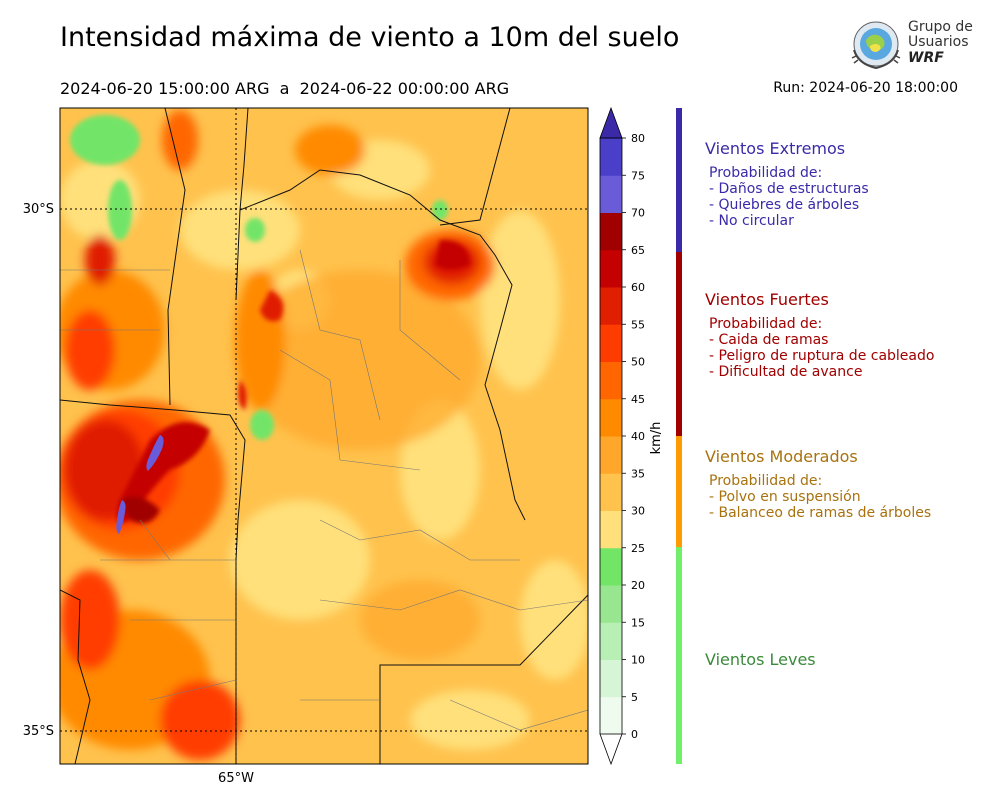 The image size is (1000, 800). I want to click on category-description-line: - No circular, so click(751, 221).